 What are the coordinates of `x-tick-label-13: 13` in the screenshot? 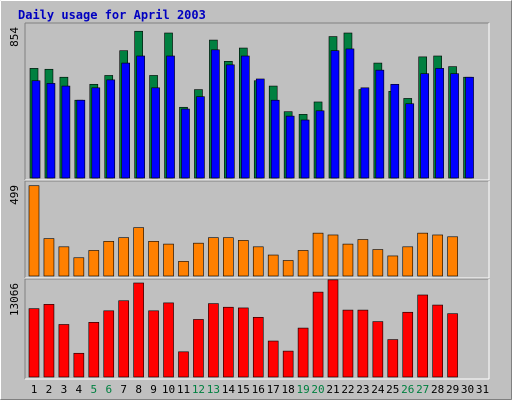 It's located at (213, 389).